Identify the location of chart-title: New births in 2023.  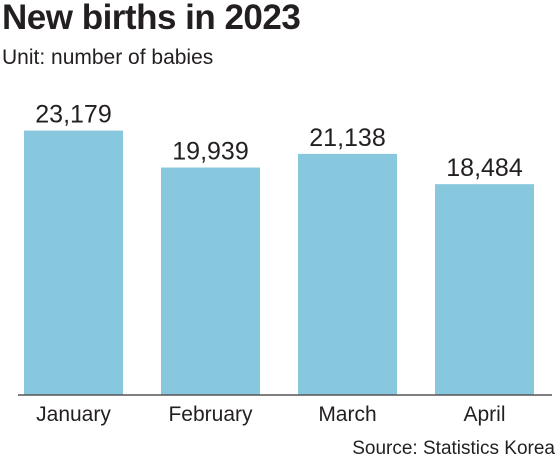
(151, 18).